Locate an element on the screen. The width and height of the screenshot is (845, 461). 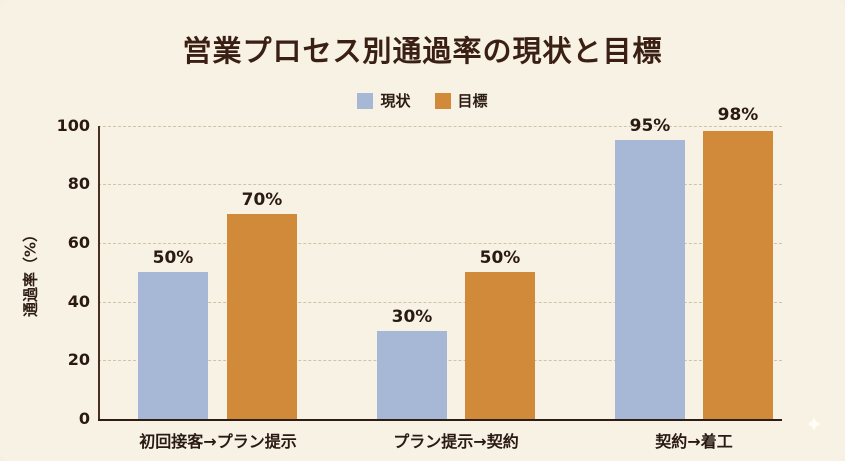
legend-swatch-target is located at coordinates (442, 100).